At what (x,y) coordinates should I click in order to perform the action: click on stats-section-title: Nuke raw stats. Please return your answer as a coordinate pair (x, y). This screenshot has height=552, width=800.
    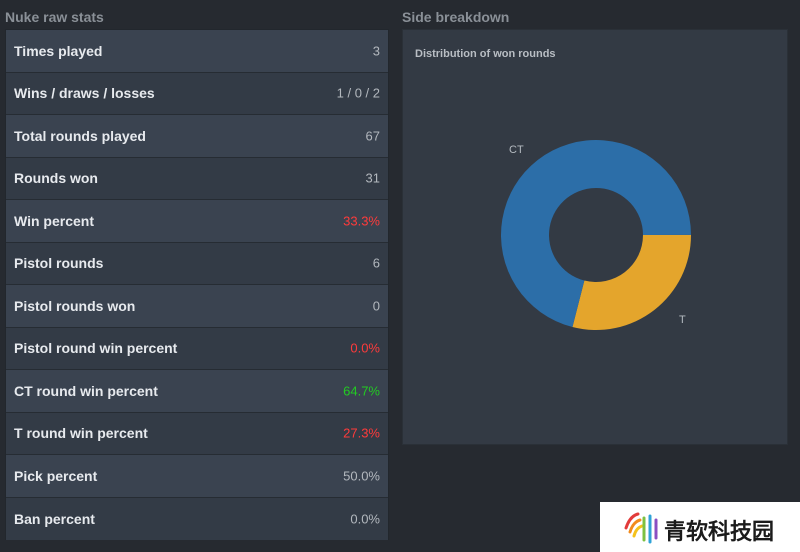
    Looking at the image, I should click on (54, 17).